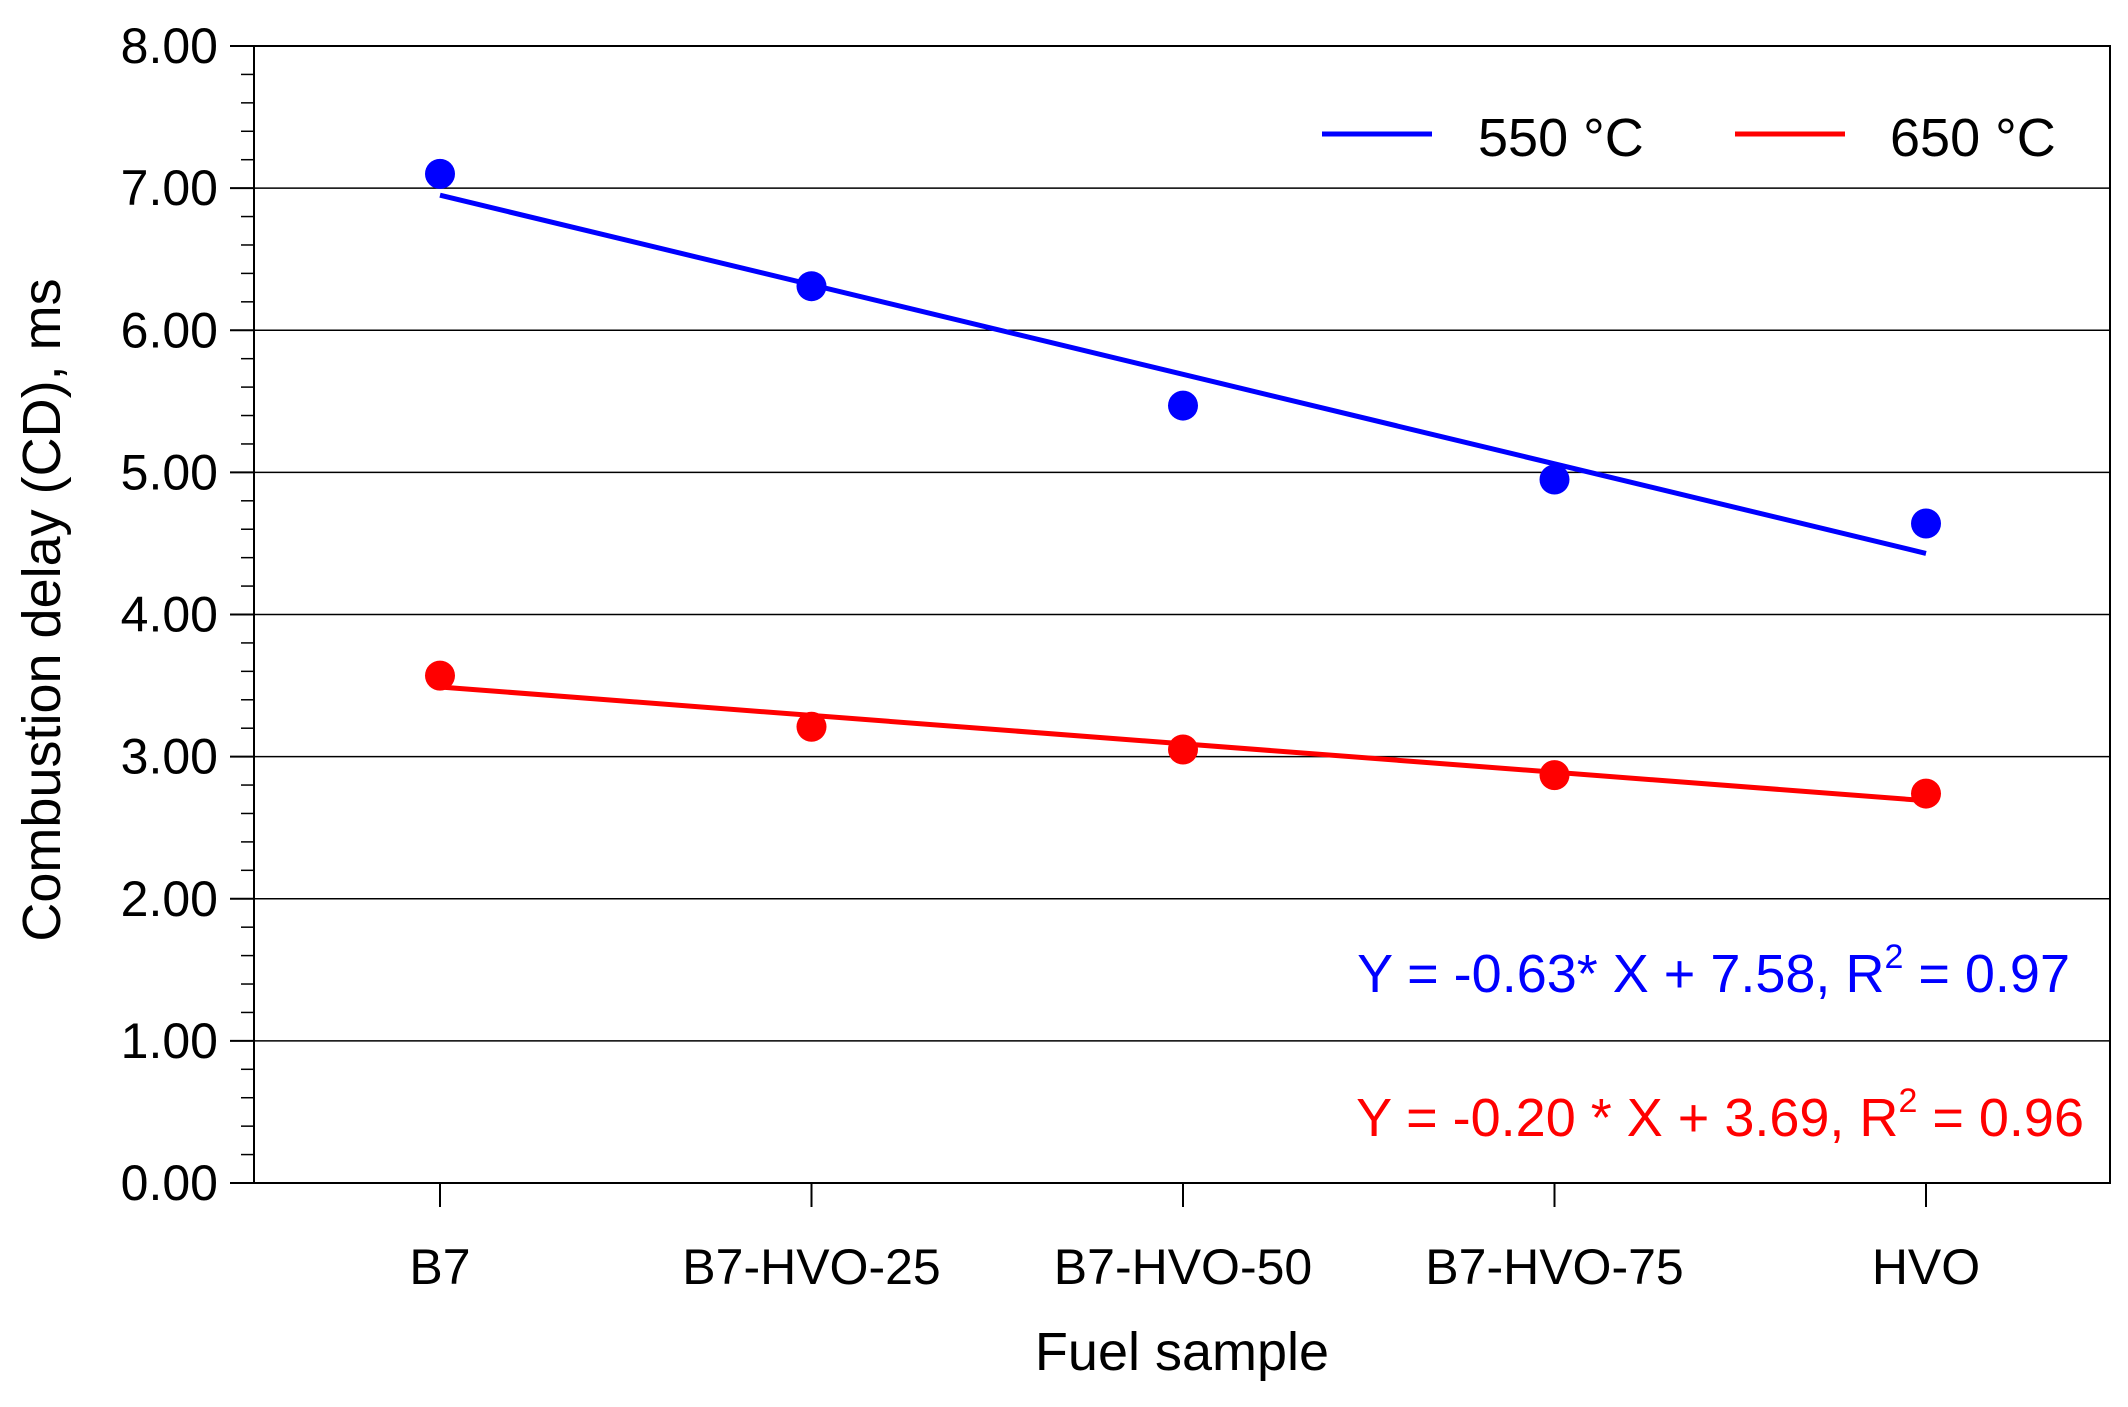 The image size is (2128, 1407). Describe the element at coordinates (169, 188) in the screenshot. I see `y-tick-label-7: 7.00` at that location.